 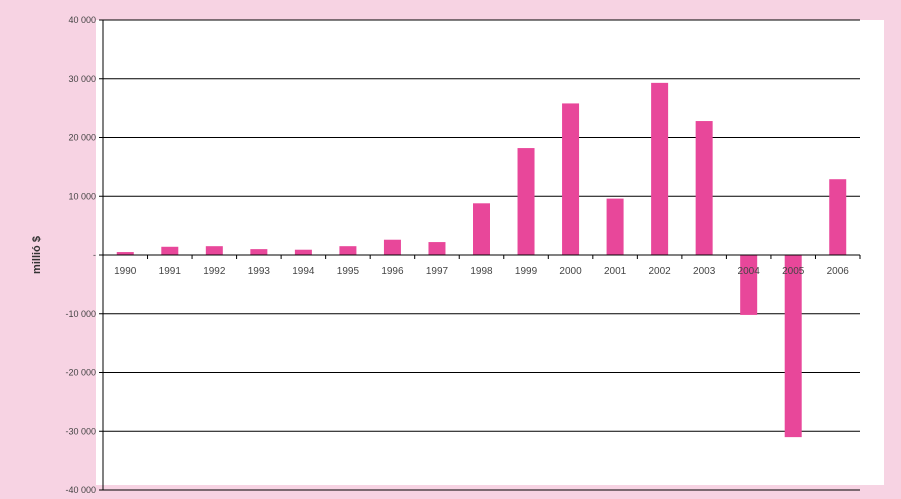 I want to click on x-tick-label: 2004, so click(x=749, y=271).